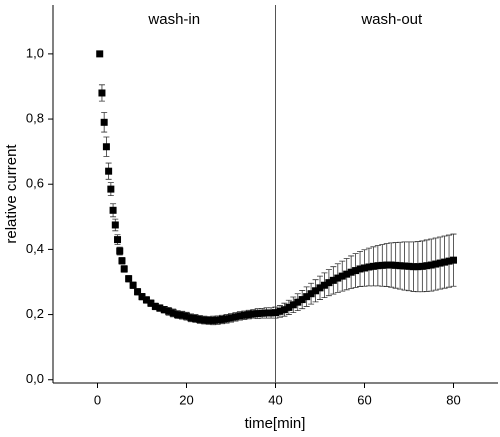 Image resolution: width=500 pixels, height=437 pixels. I want to click on x-tick-label: 60, so click(364, 399).